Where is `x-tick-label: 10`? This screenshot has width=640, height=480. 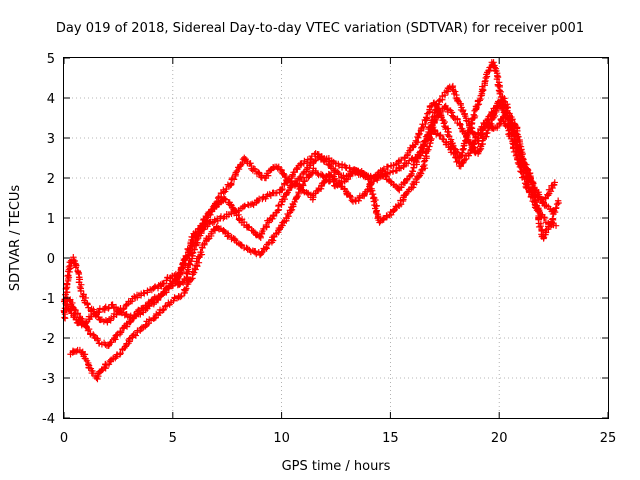
x-tick-label: 10 is located at coordinates (281, 438).